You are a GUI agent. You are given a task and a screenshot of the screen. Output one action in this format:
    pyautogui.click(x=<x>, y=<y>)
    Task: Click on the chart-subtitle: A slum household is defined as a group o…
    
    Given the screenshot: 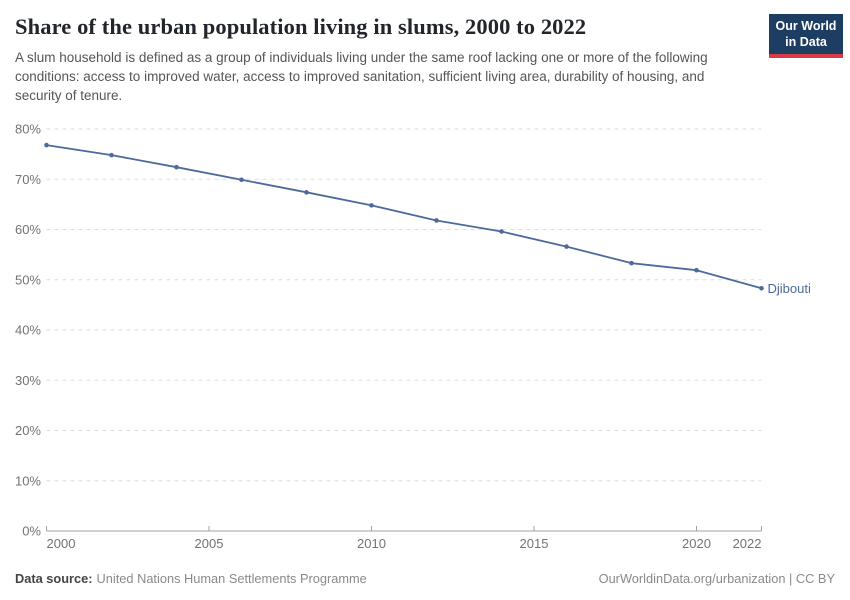 What is the action you would take?
    pyautogui.click(x=361, y=76)
    